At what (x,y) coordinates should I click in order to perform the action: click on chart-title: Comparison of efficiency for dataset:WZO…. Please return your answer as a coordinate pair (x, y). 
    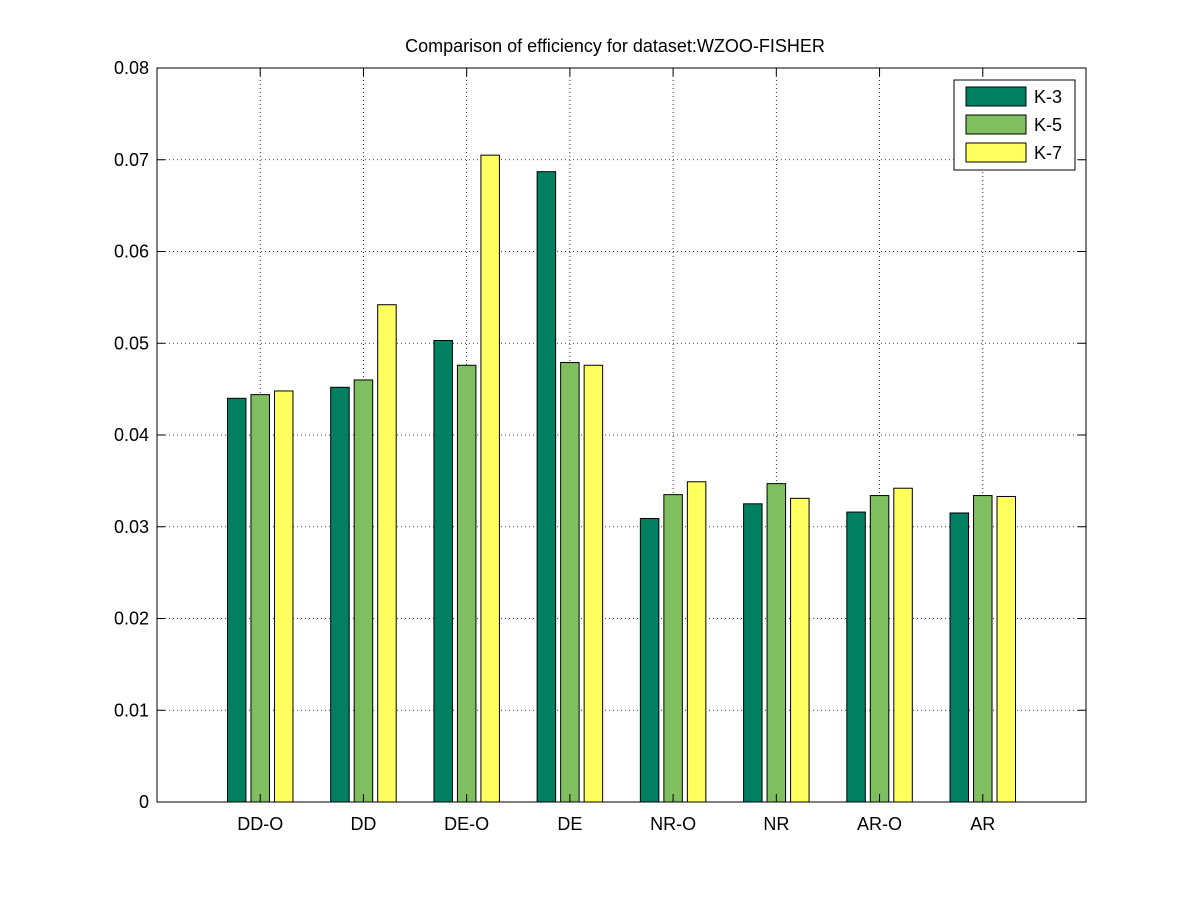
    Looking at the image, I should click on (615, 46).